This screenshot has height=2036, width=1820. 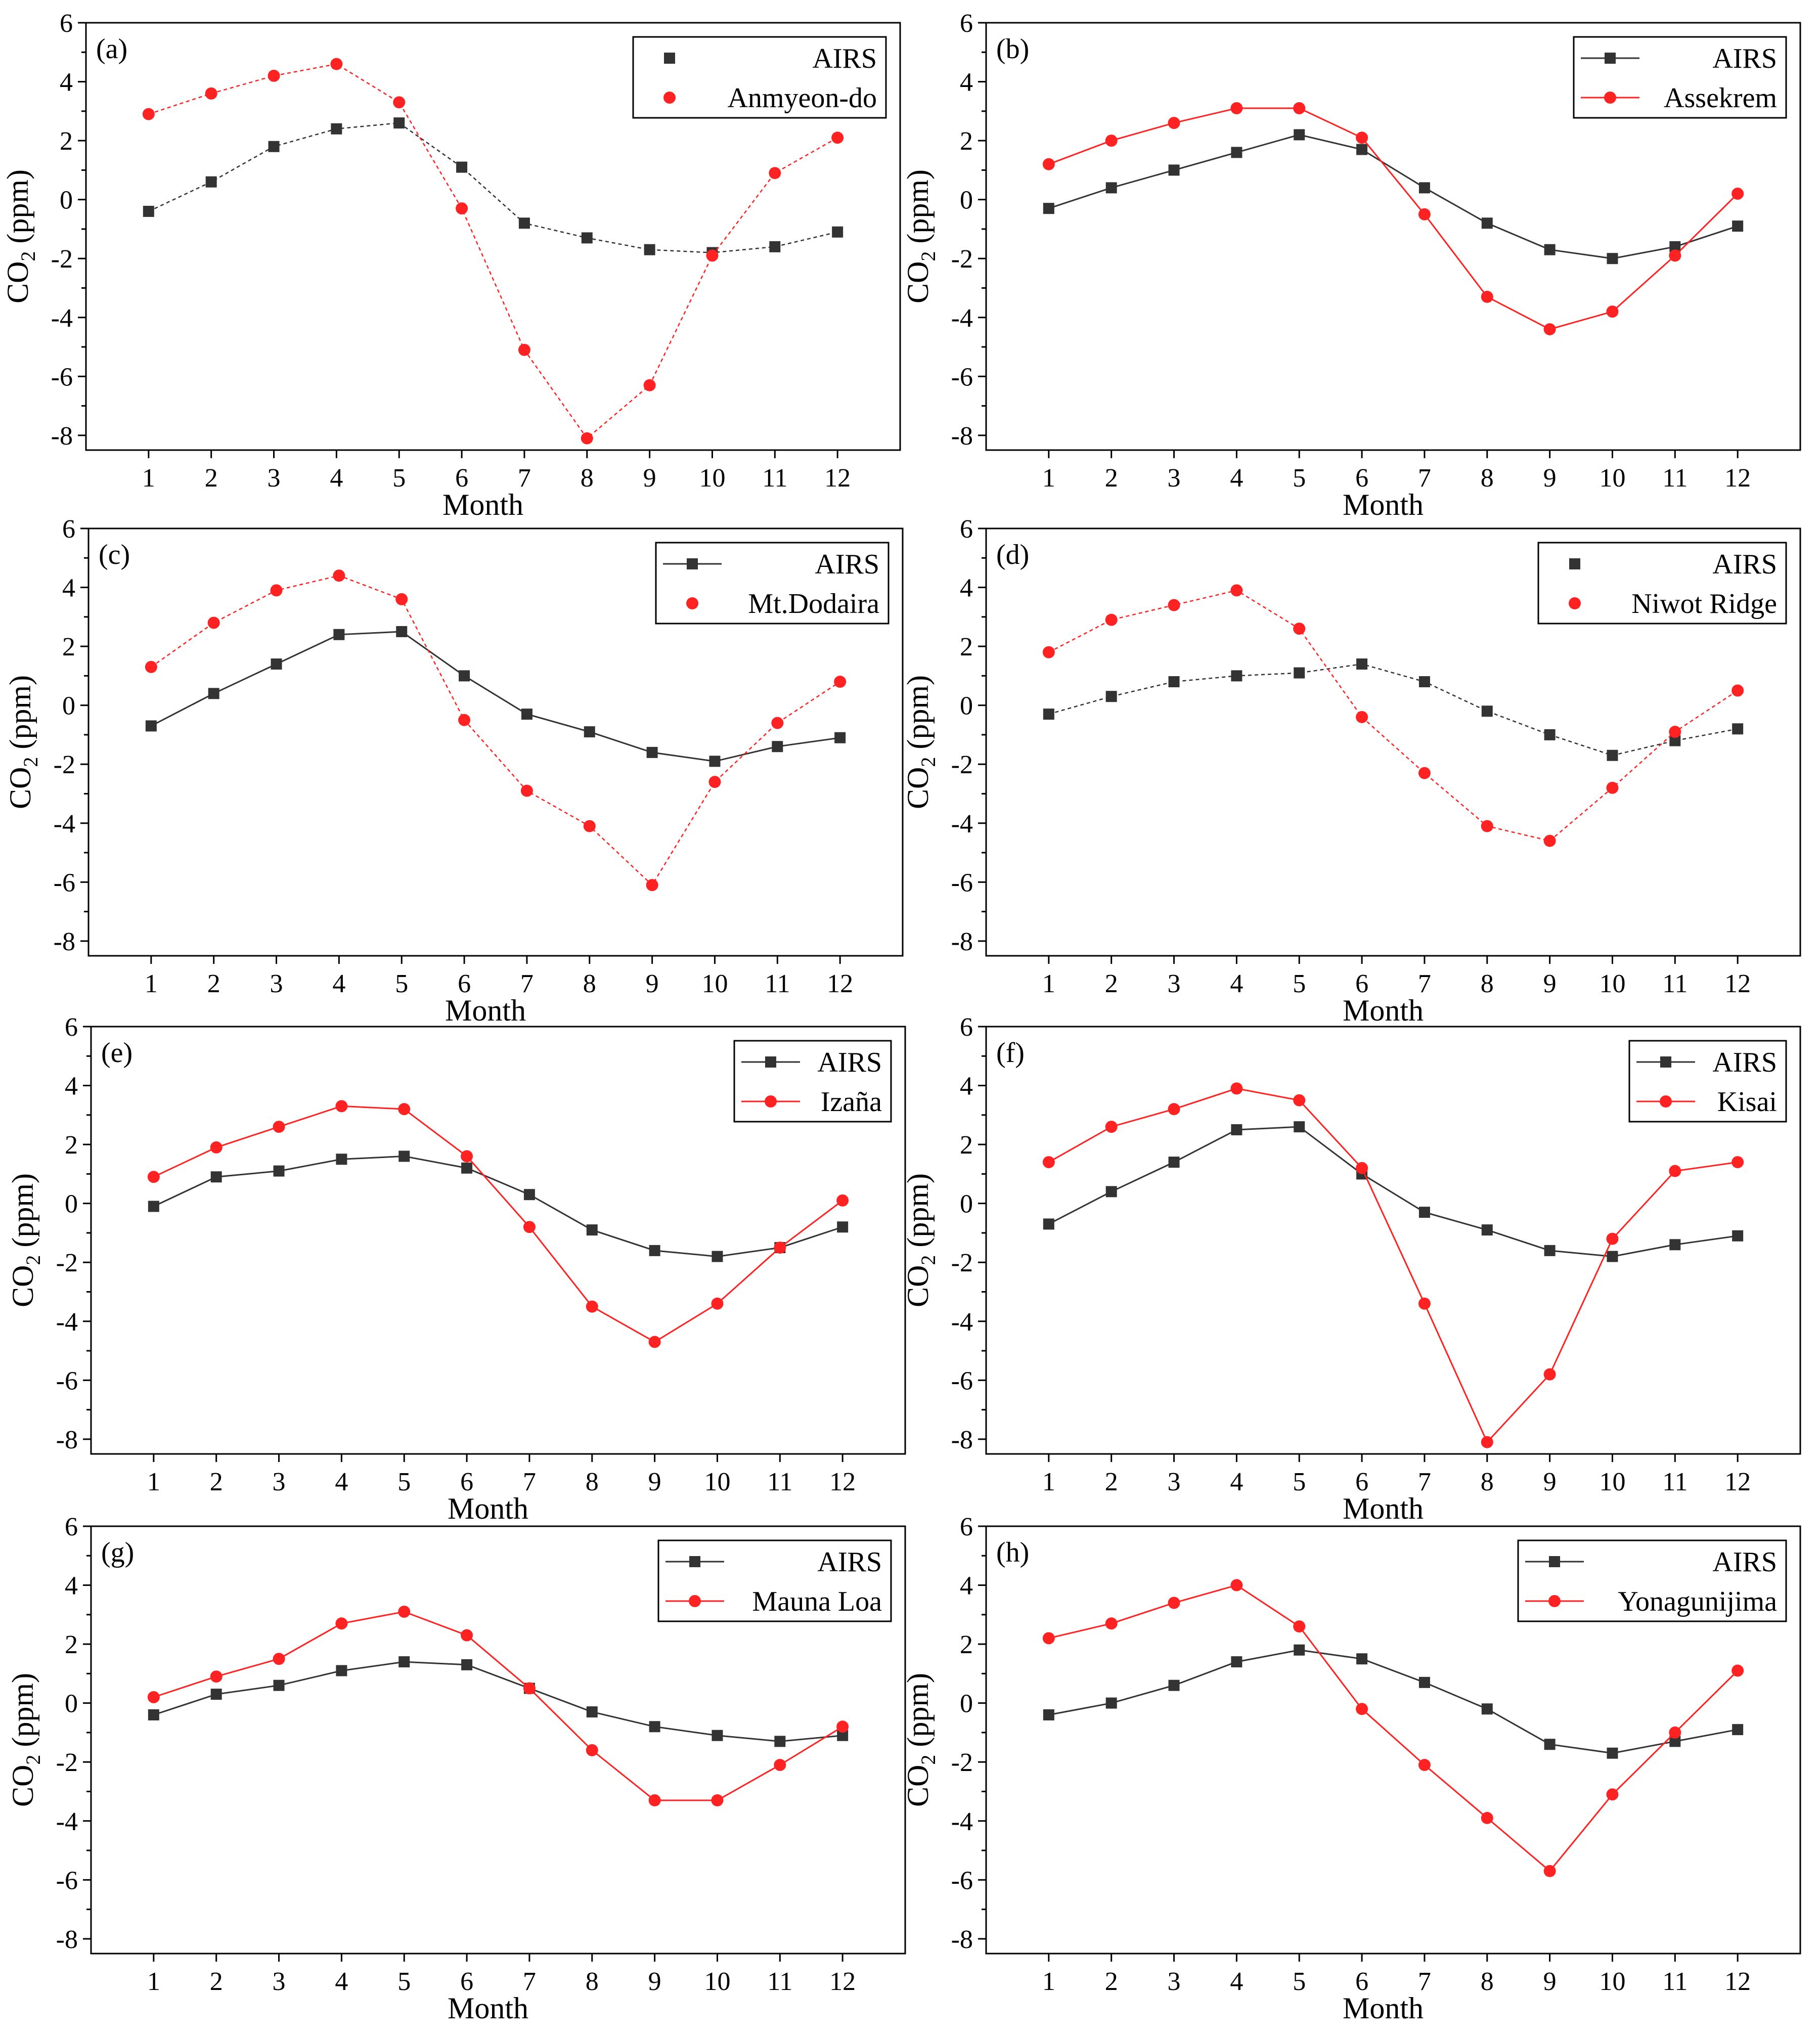 I want to click on legend-label: Kisai, so click(x=1747, y=1102).